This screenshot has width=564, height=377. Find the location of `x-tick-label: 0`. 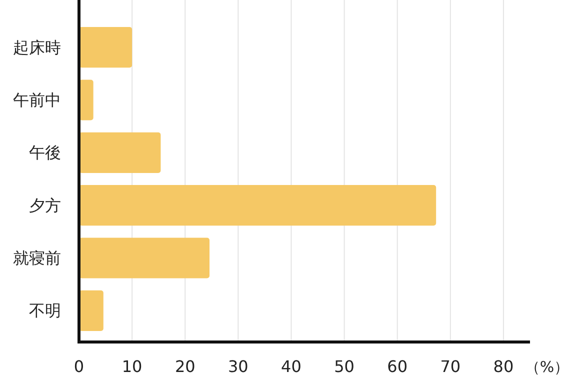

x-tick-label: 0 is located at coordinates (79, 366).